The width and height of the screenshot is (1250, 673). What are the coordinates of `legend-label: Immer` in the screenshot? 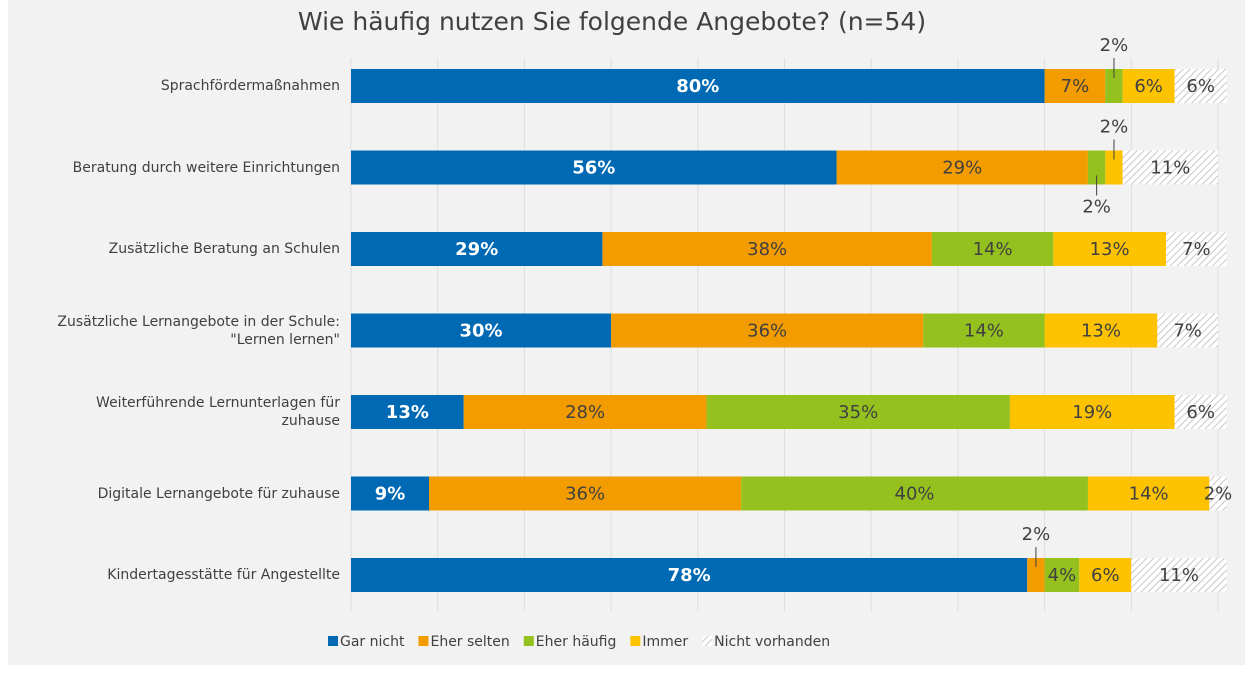 It's located at (665, 642).